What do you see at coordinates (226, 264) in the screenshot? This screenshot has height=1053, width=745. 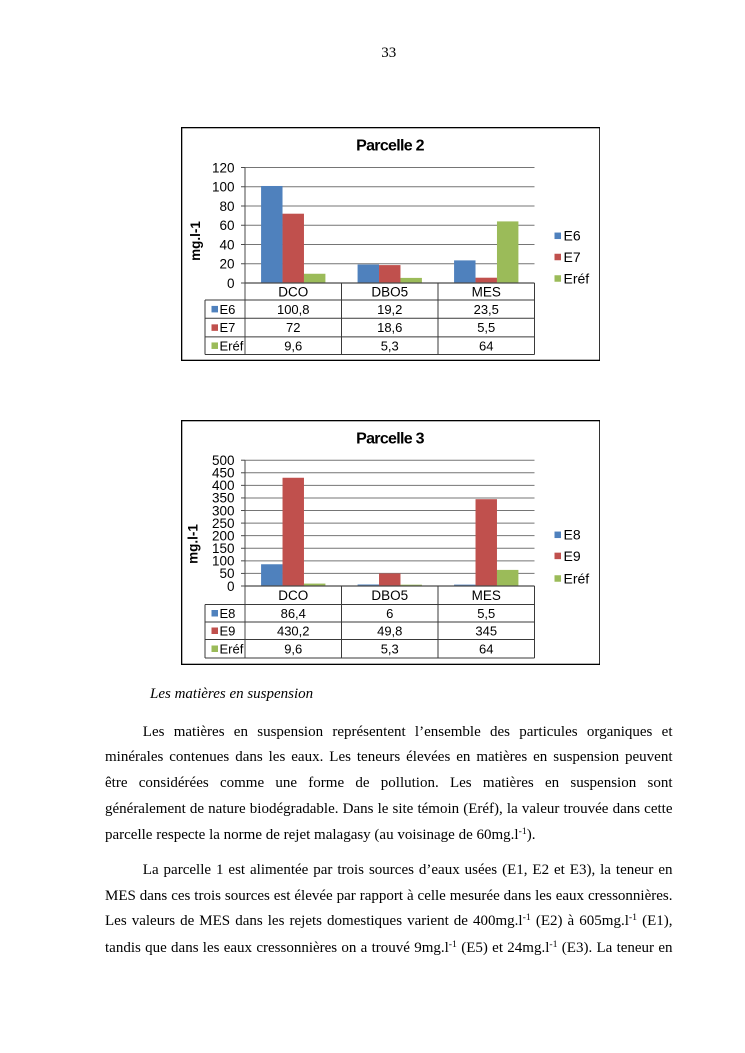 I see `svg-text: 20` at bounding box center [226, 264].